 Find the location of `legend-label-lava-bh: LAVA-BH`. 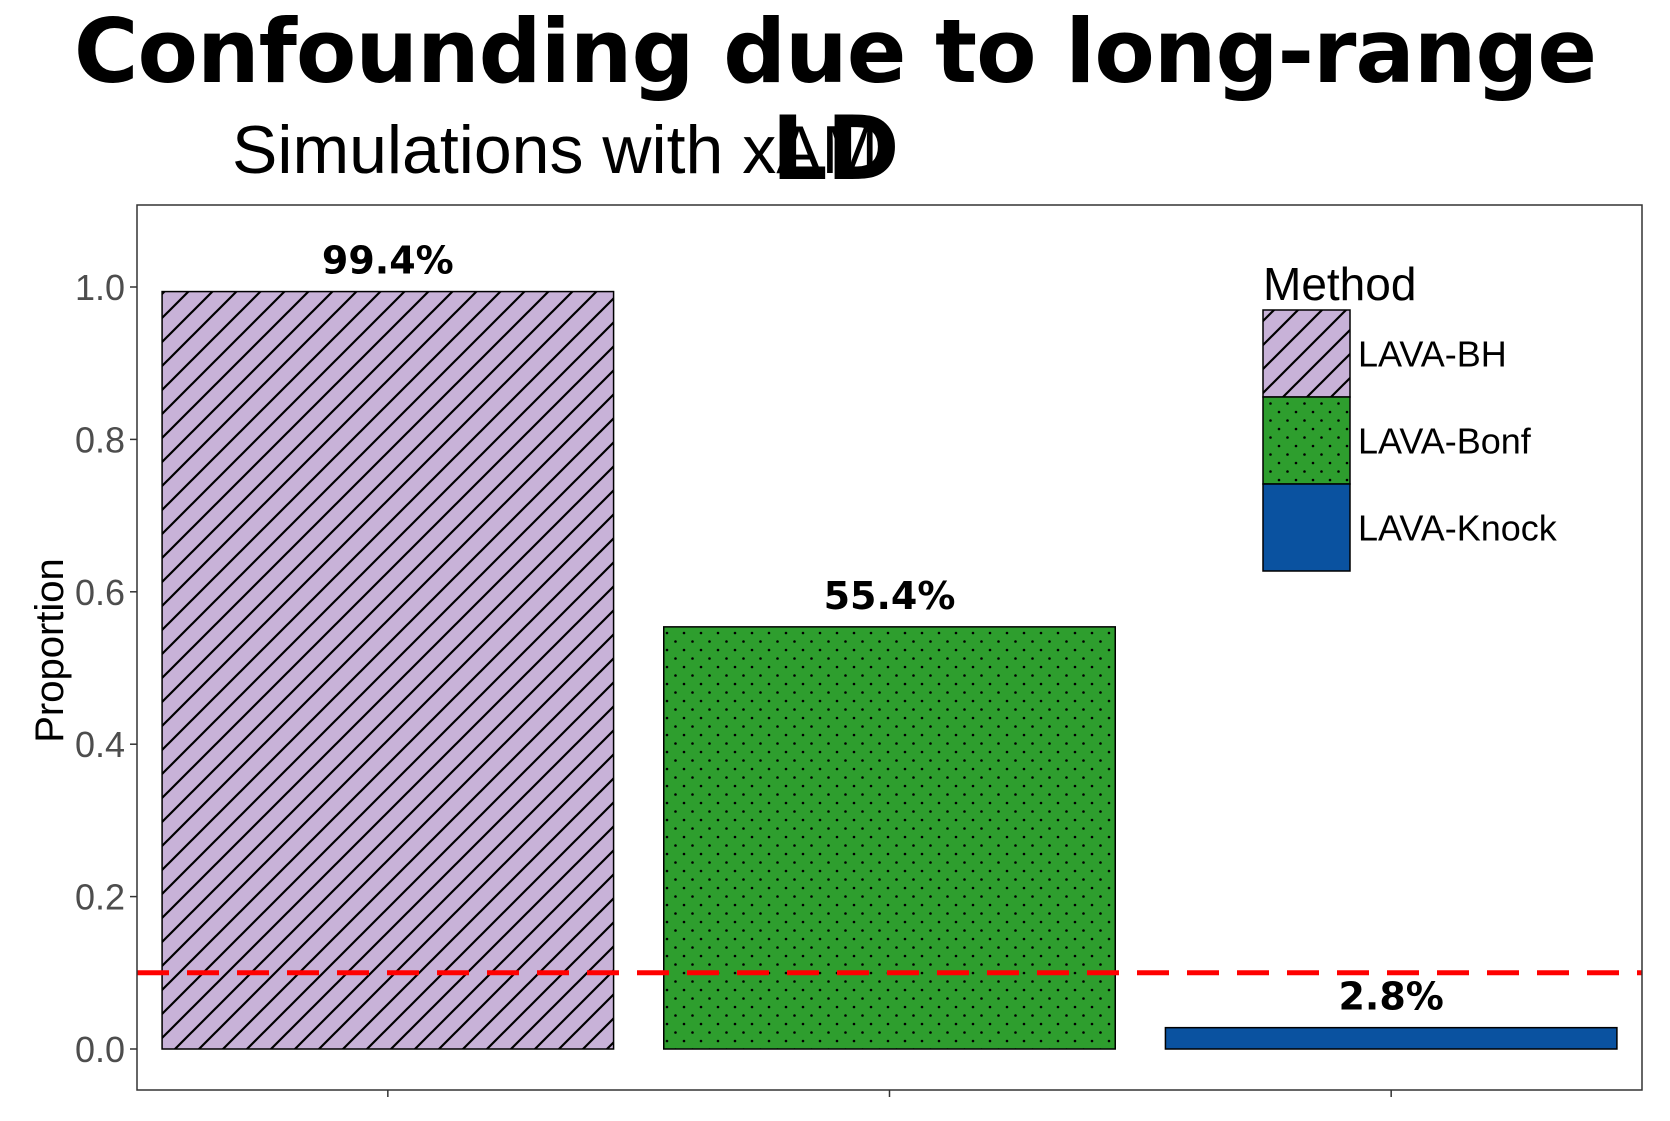

legend-label-lava-bh: LAVA-BH is located at coordinates (1432, 354).